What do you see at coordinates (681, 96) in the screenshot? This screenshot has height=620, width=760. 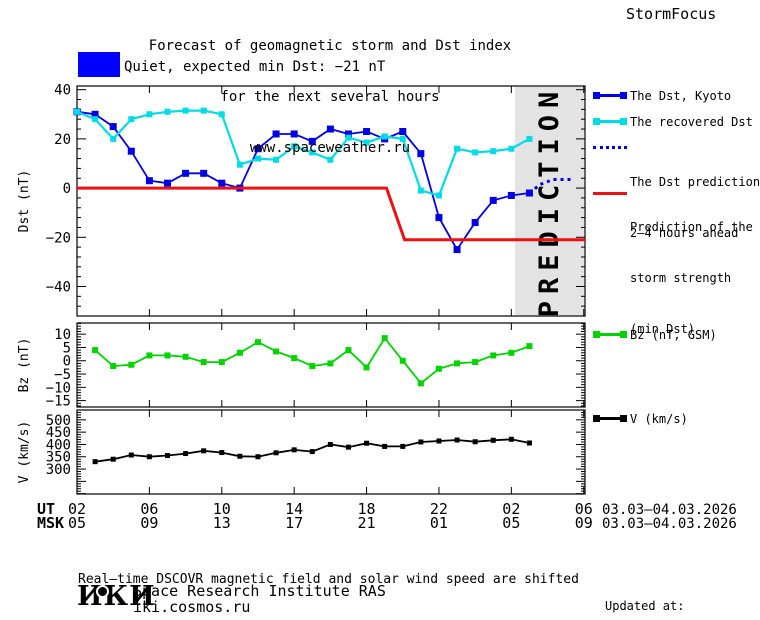 I see `legend-label-dst-kyoto: The Dst, Kyoto` at bounding box center [681, 96].